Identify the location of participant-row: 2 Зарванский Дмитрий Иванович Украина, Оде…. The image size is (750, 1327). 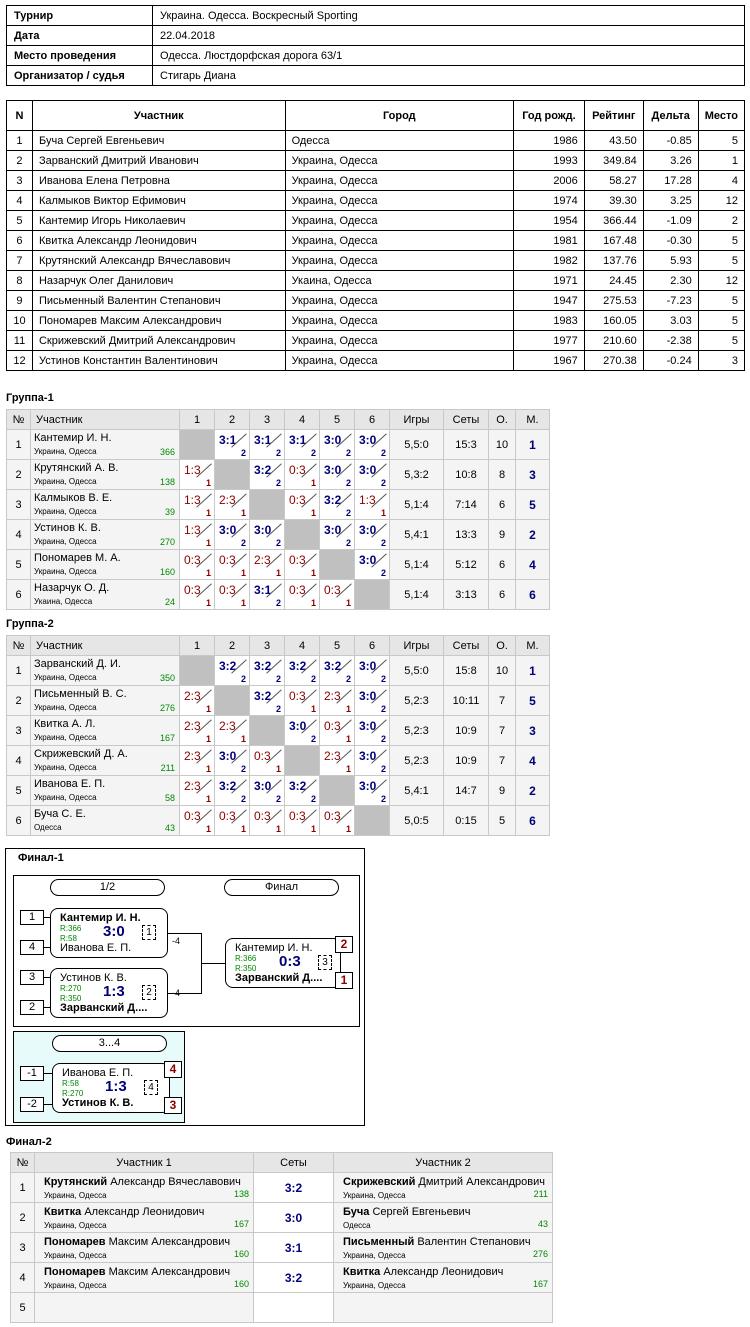
(376, 160).